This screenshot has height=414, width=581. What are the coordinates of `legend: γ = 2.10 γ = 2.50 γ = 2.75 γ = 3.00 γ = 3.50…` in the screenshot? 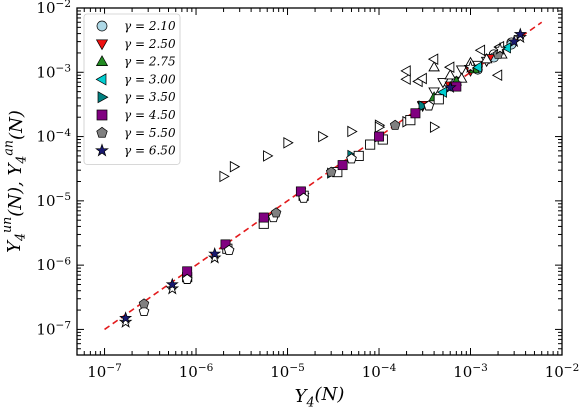 It's located at (132, 89).